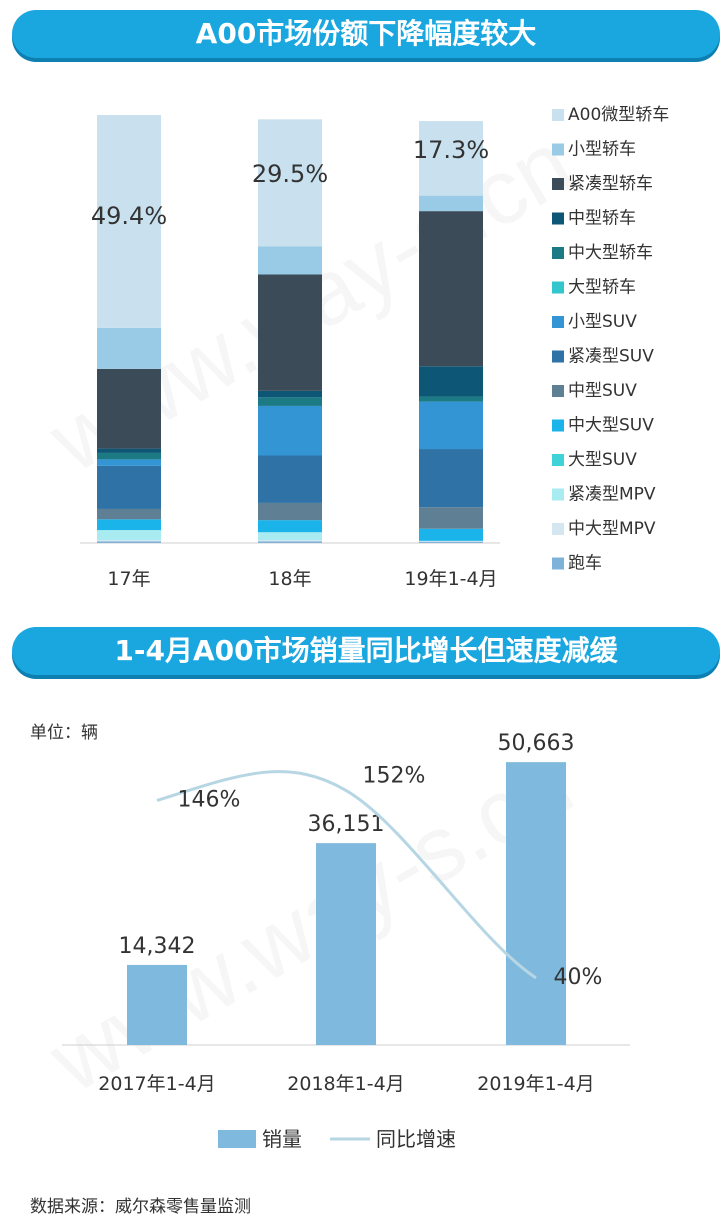  Describe the element at coordinates (578, 977) in the screenshot. I see `growth-value-label: 40%` at that location.